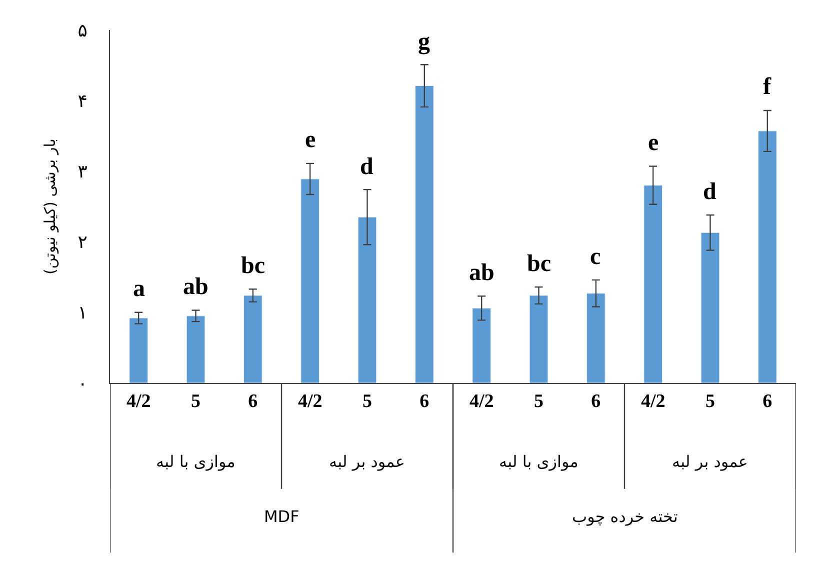 Image resolution: width=836 pixels, height=563 pixels. Describe the element at coordinates (139, 289) in the screenshot. I see `data-label: a` at that location.